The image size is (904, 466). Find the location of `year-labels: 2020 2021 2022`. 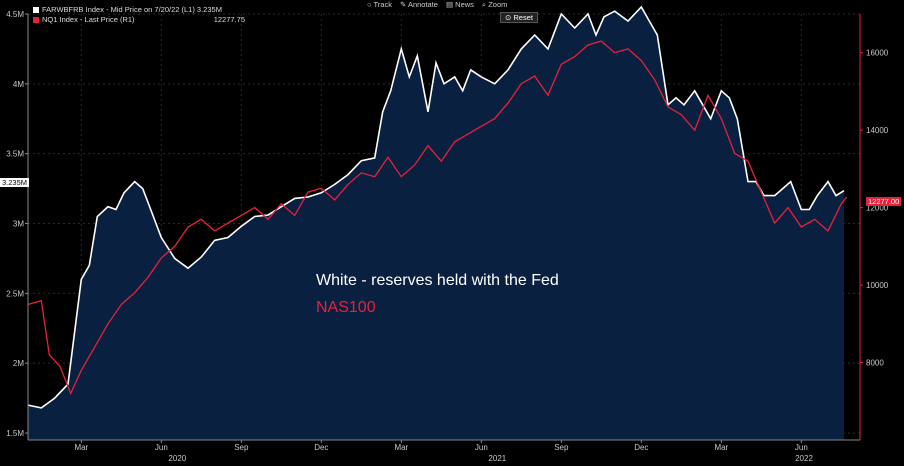

year-labels: 2020 2021 2022 is located at coordinates (490, 458).